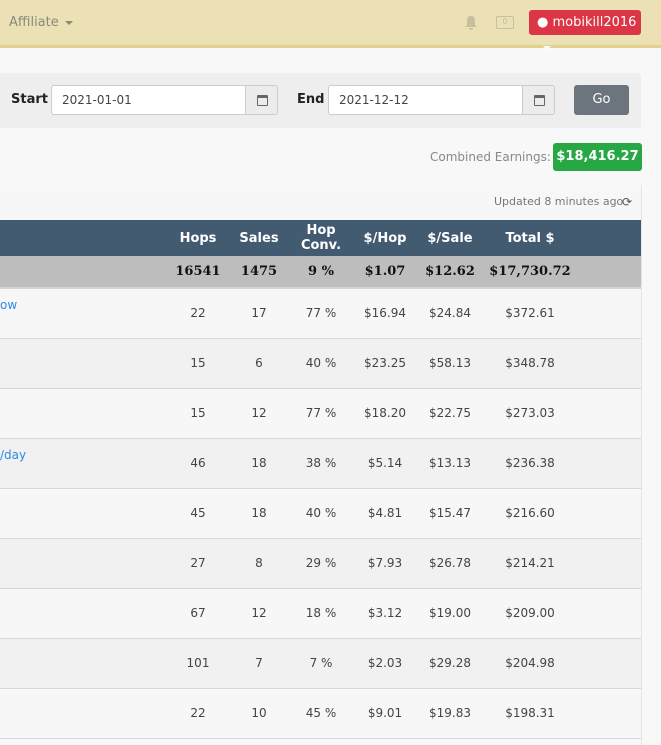 The height and width of the screenshot is (745, 661). I want to click on calendar-icon, so click(262, 100).